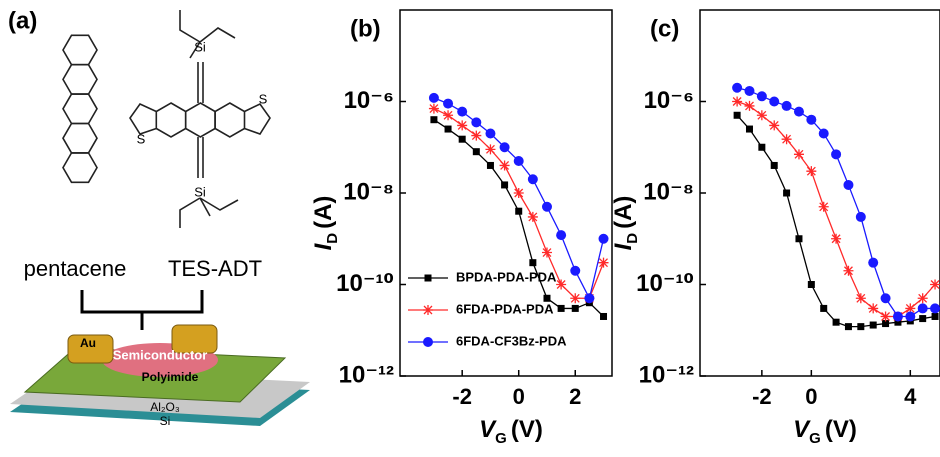 The width and height of the screenshot is (940, 457). I want to click on molecule-name: TES-ADT, so click(215, 268).